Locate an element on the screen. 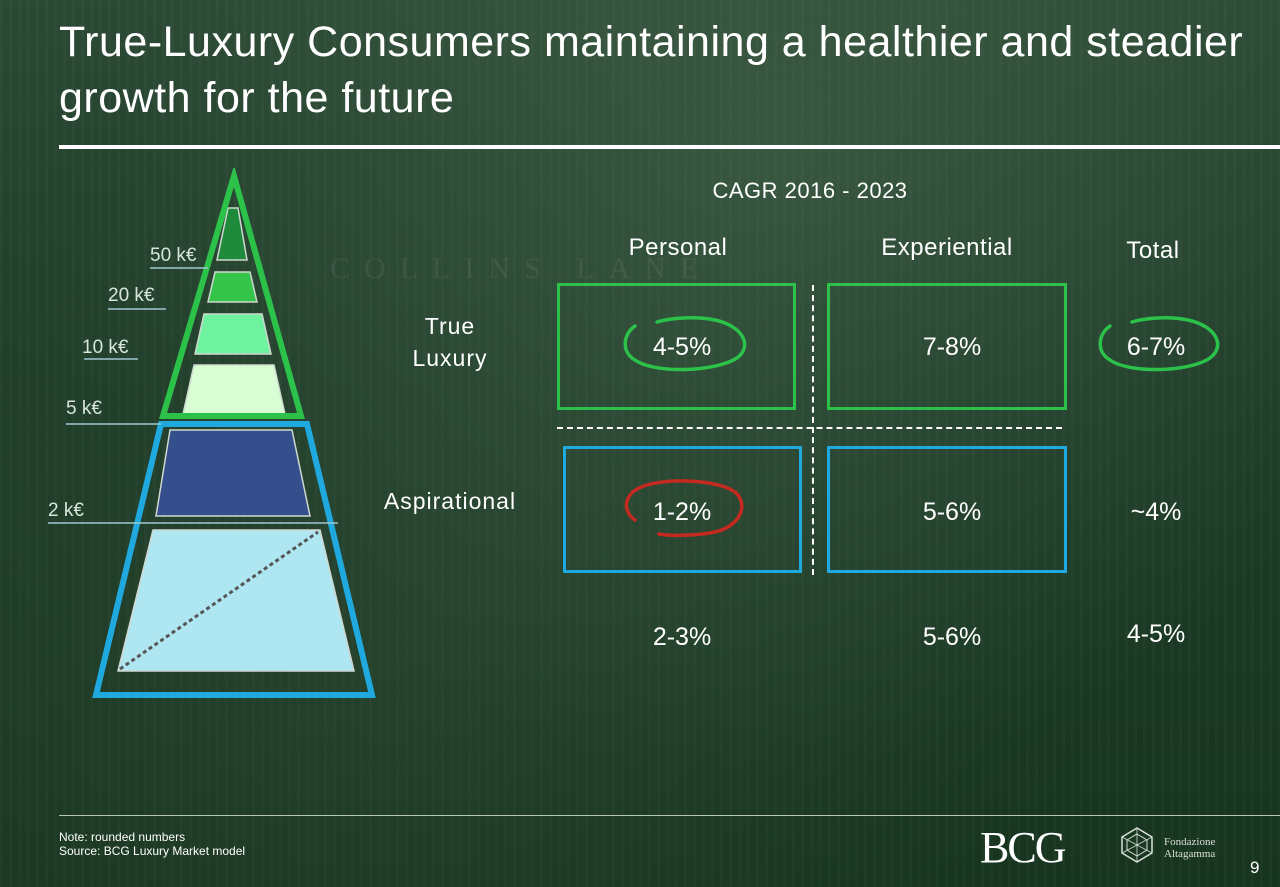  dashed-row-separator is located at coordinates (809, 428).